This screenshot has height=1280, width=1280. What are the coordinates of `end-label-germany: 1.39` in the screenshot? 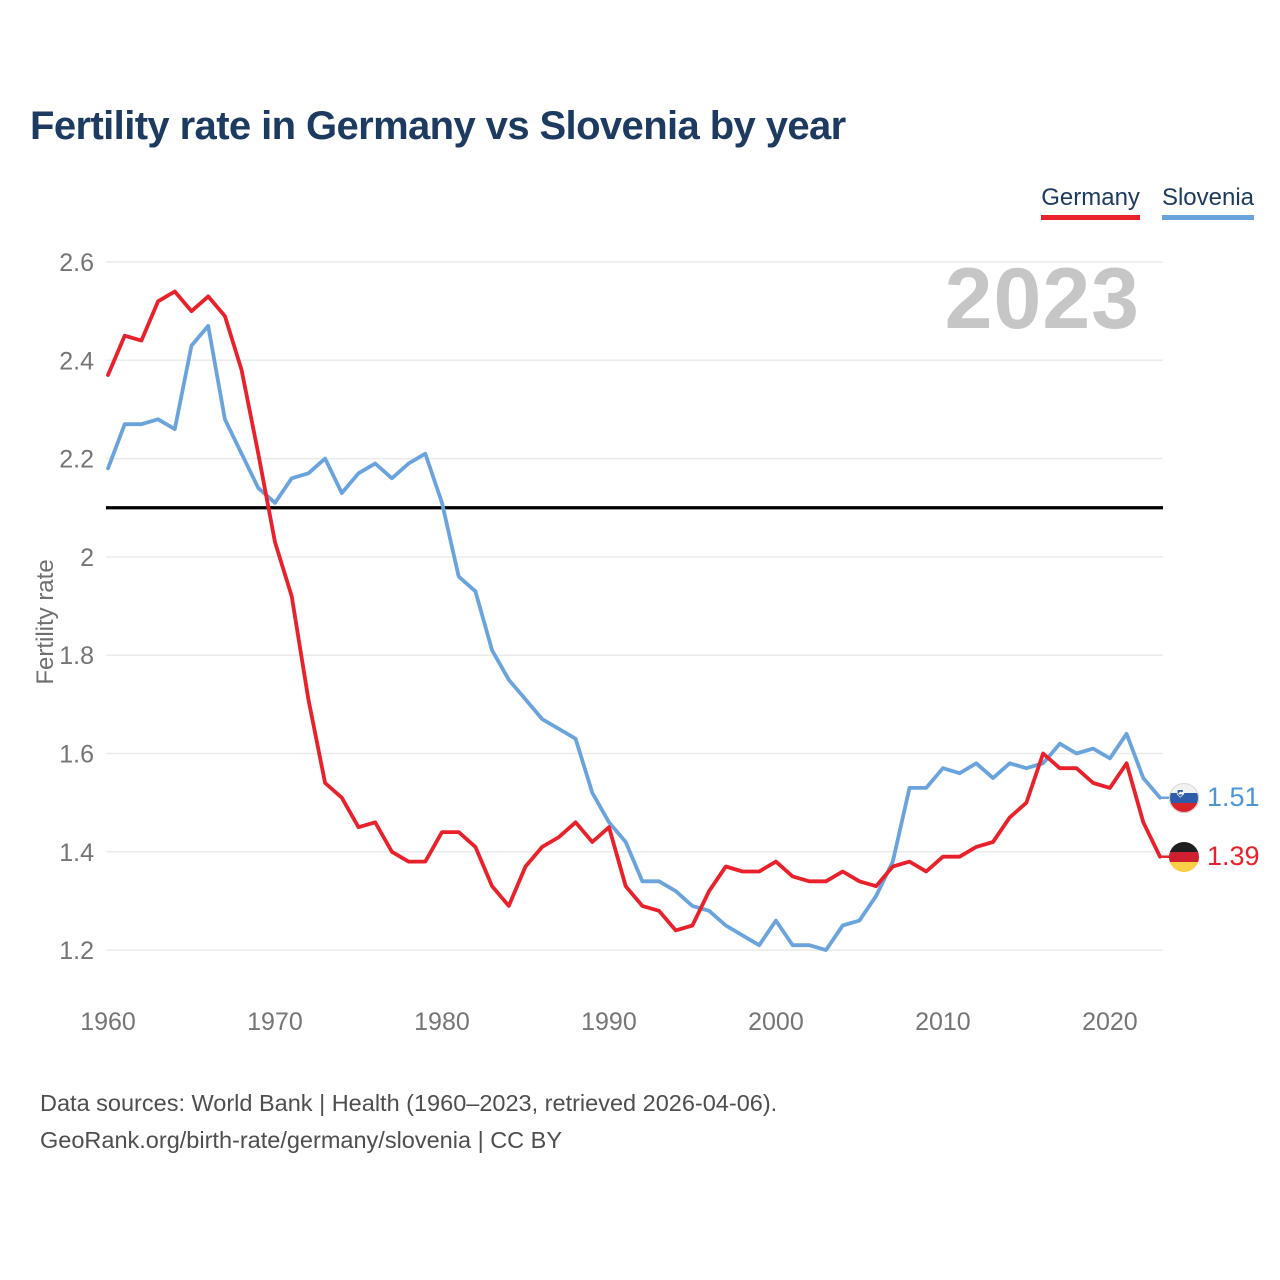 It's located at (1214, 856).